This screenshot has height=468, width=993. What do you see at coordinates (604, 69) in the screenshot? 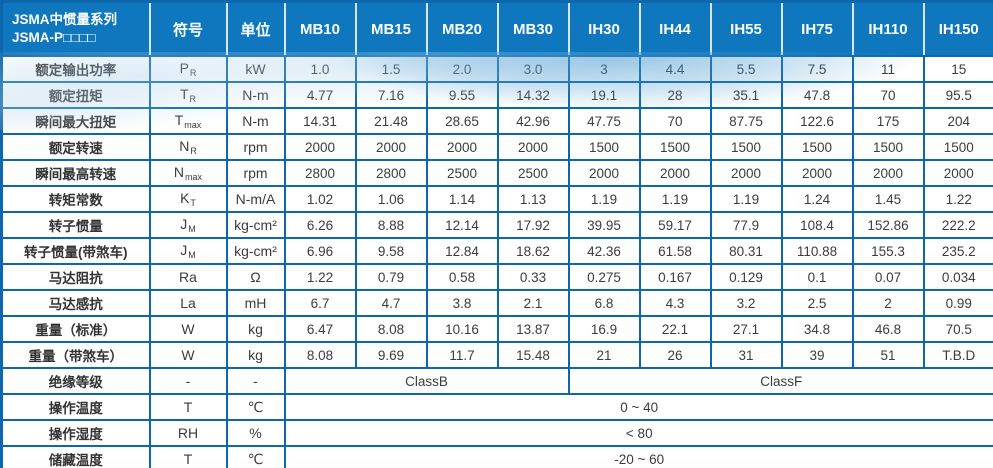
I see `value-cell: 3` at bounding box center [604, 69].